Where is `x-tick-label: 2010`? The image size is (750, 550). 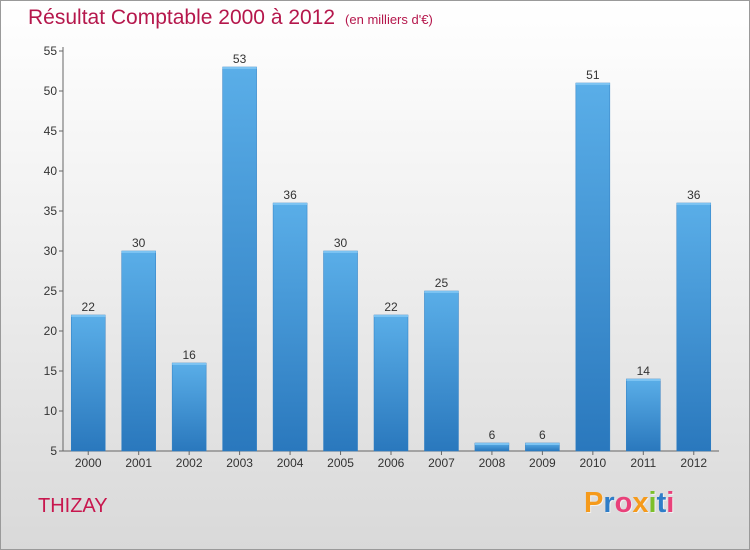
x-tick-label: 2010 is located at coordinates (592, 463).